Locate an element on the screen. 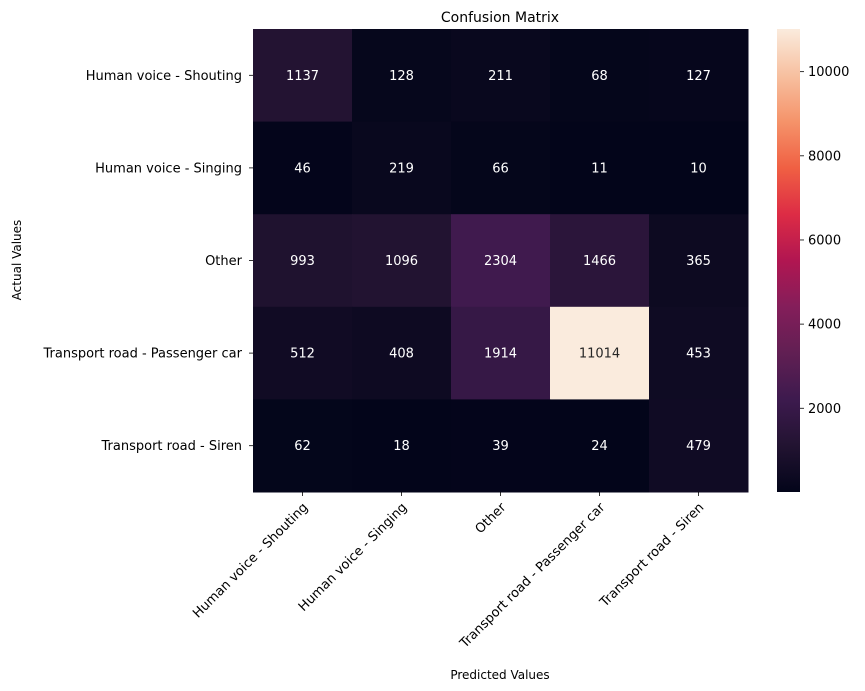 The width and height of the screenshot is (865, 691). x-tick-label: Other is located at coordinates (491, 518).